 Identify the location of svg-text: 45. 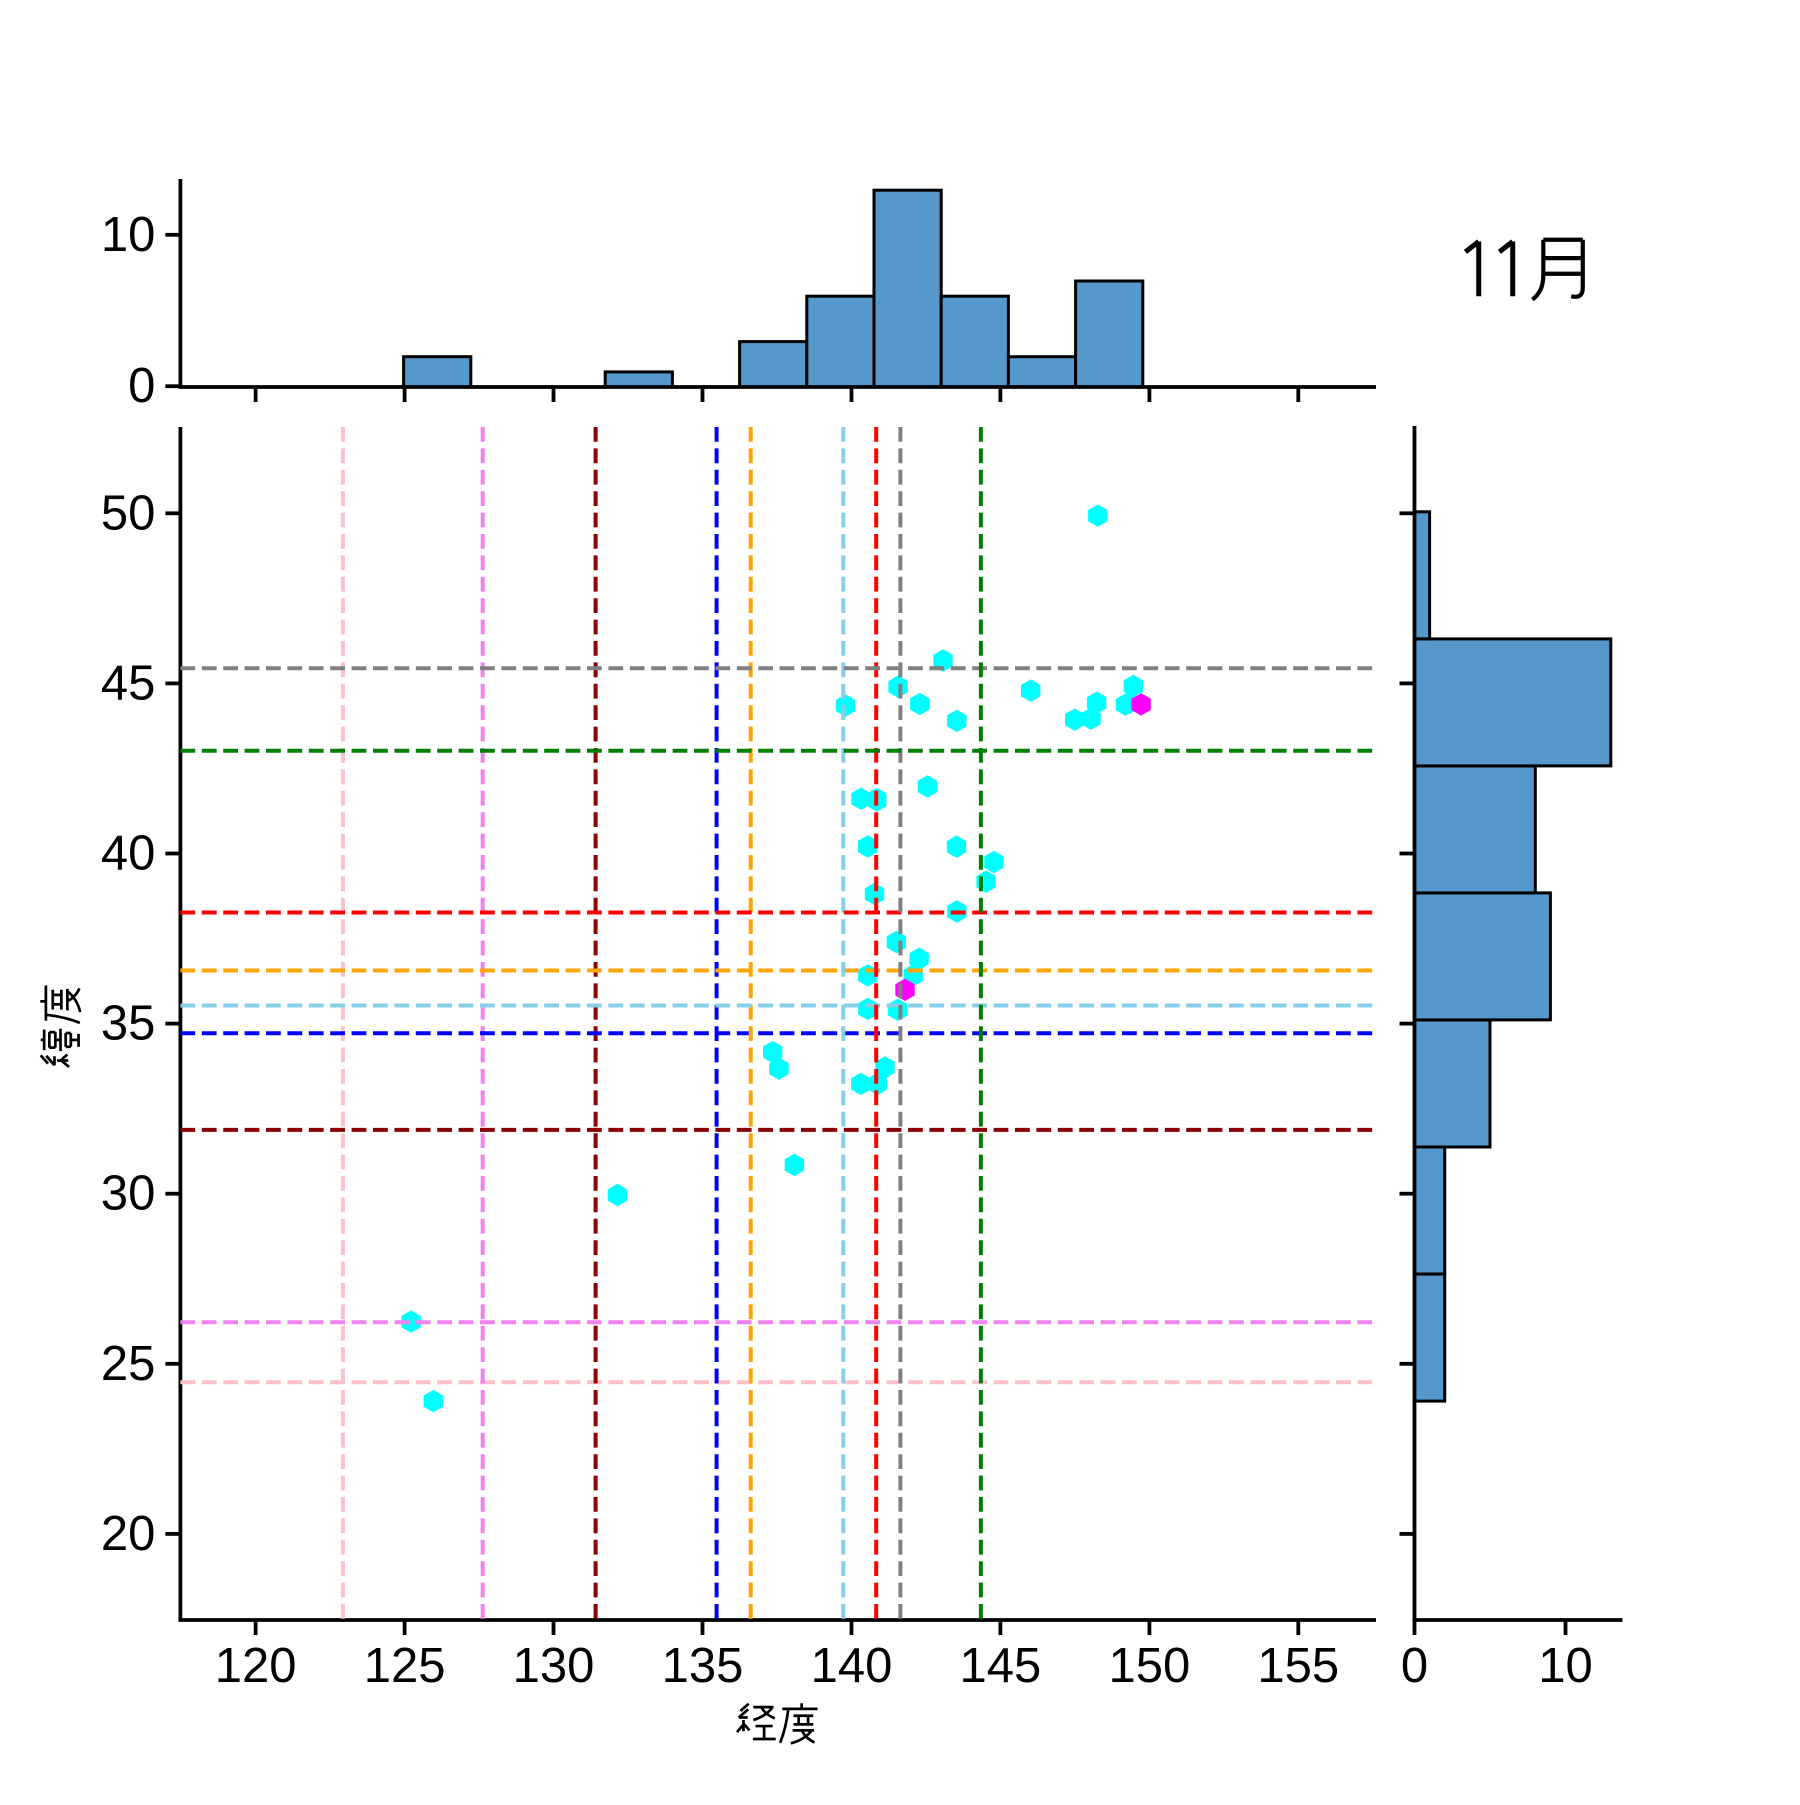
(128, 683).